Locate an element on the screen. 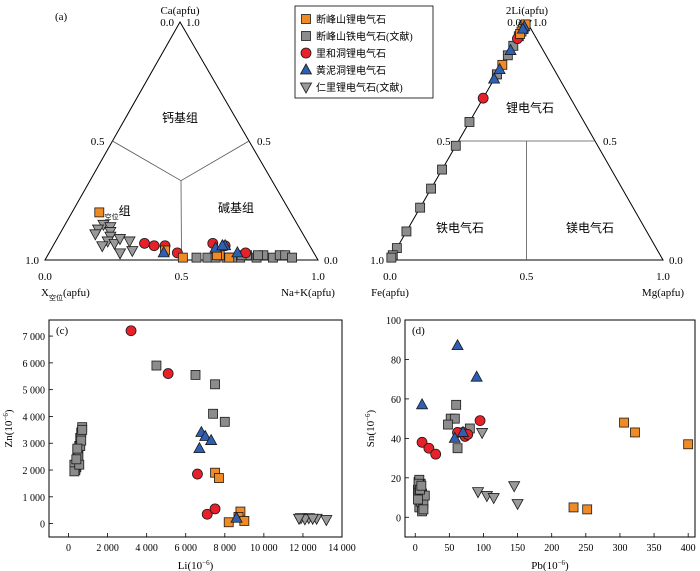 This screenshot has height=571, width=700. vertex-label-bottom-left-part: X is located at coordinates (45, 293).